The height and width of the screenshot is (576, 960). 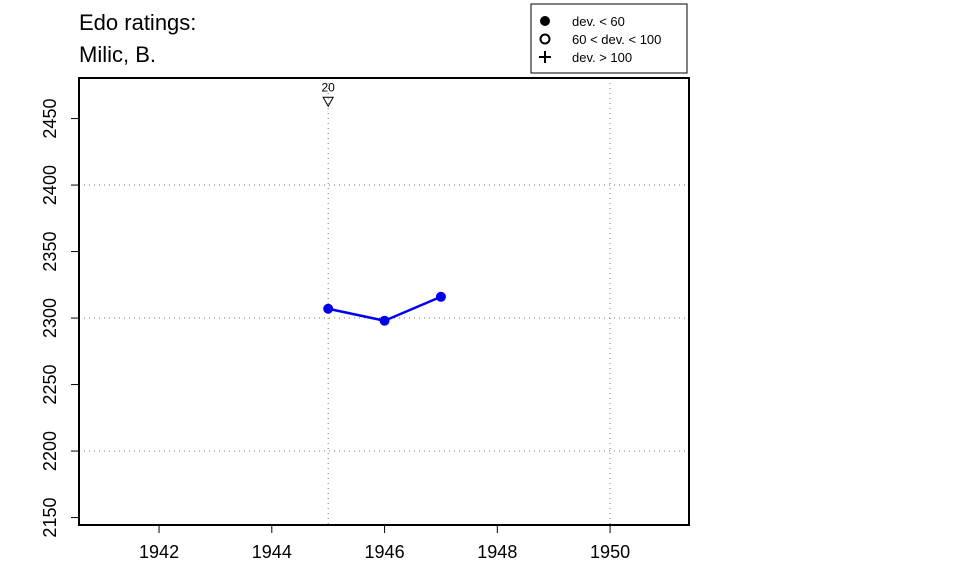 I want to click on legend-label: dev. < 60, so click(x=598, y=21).